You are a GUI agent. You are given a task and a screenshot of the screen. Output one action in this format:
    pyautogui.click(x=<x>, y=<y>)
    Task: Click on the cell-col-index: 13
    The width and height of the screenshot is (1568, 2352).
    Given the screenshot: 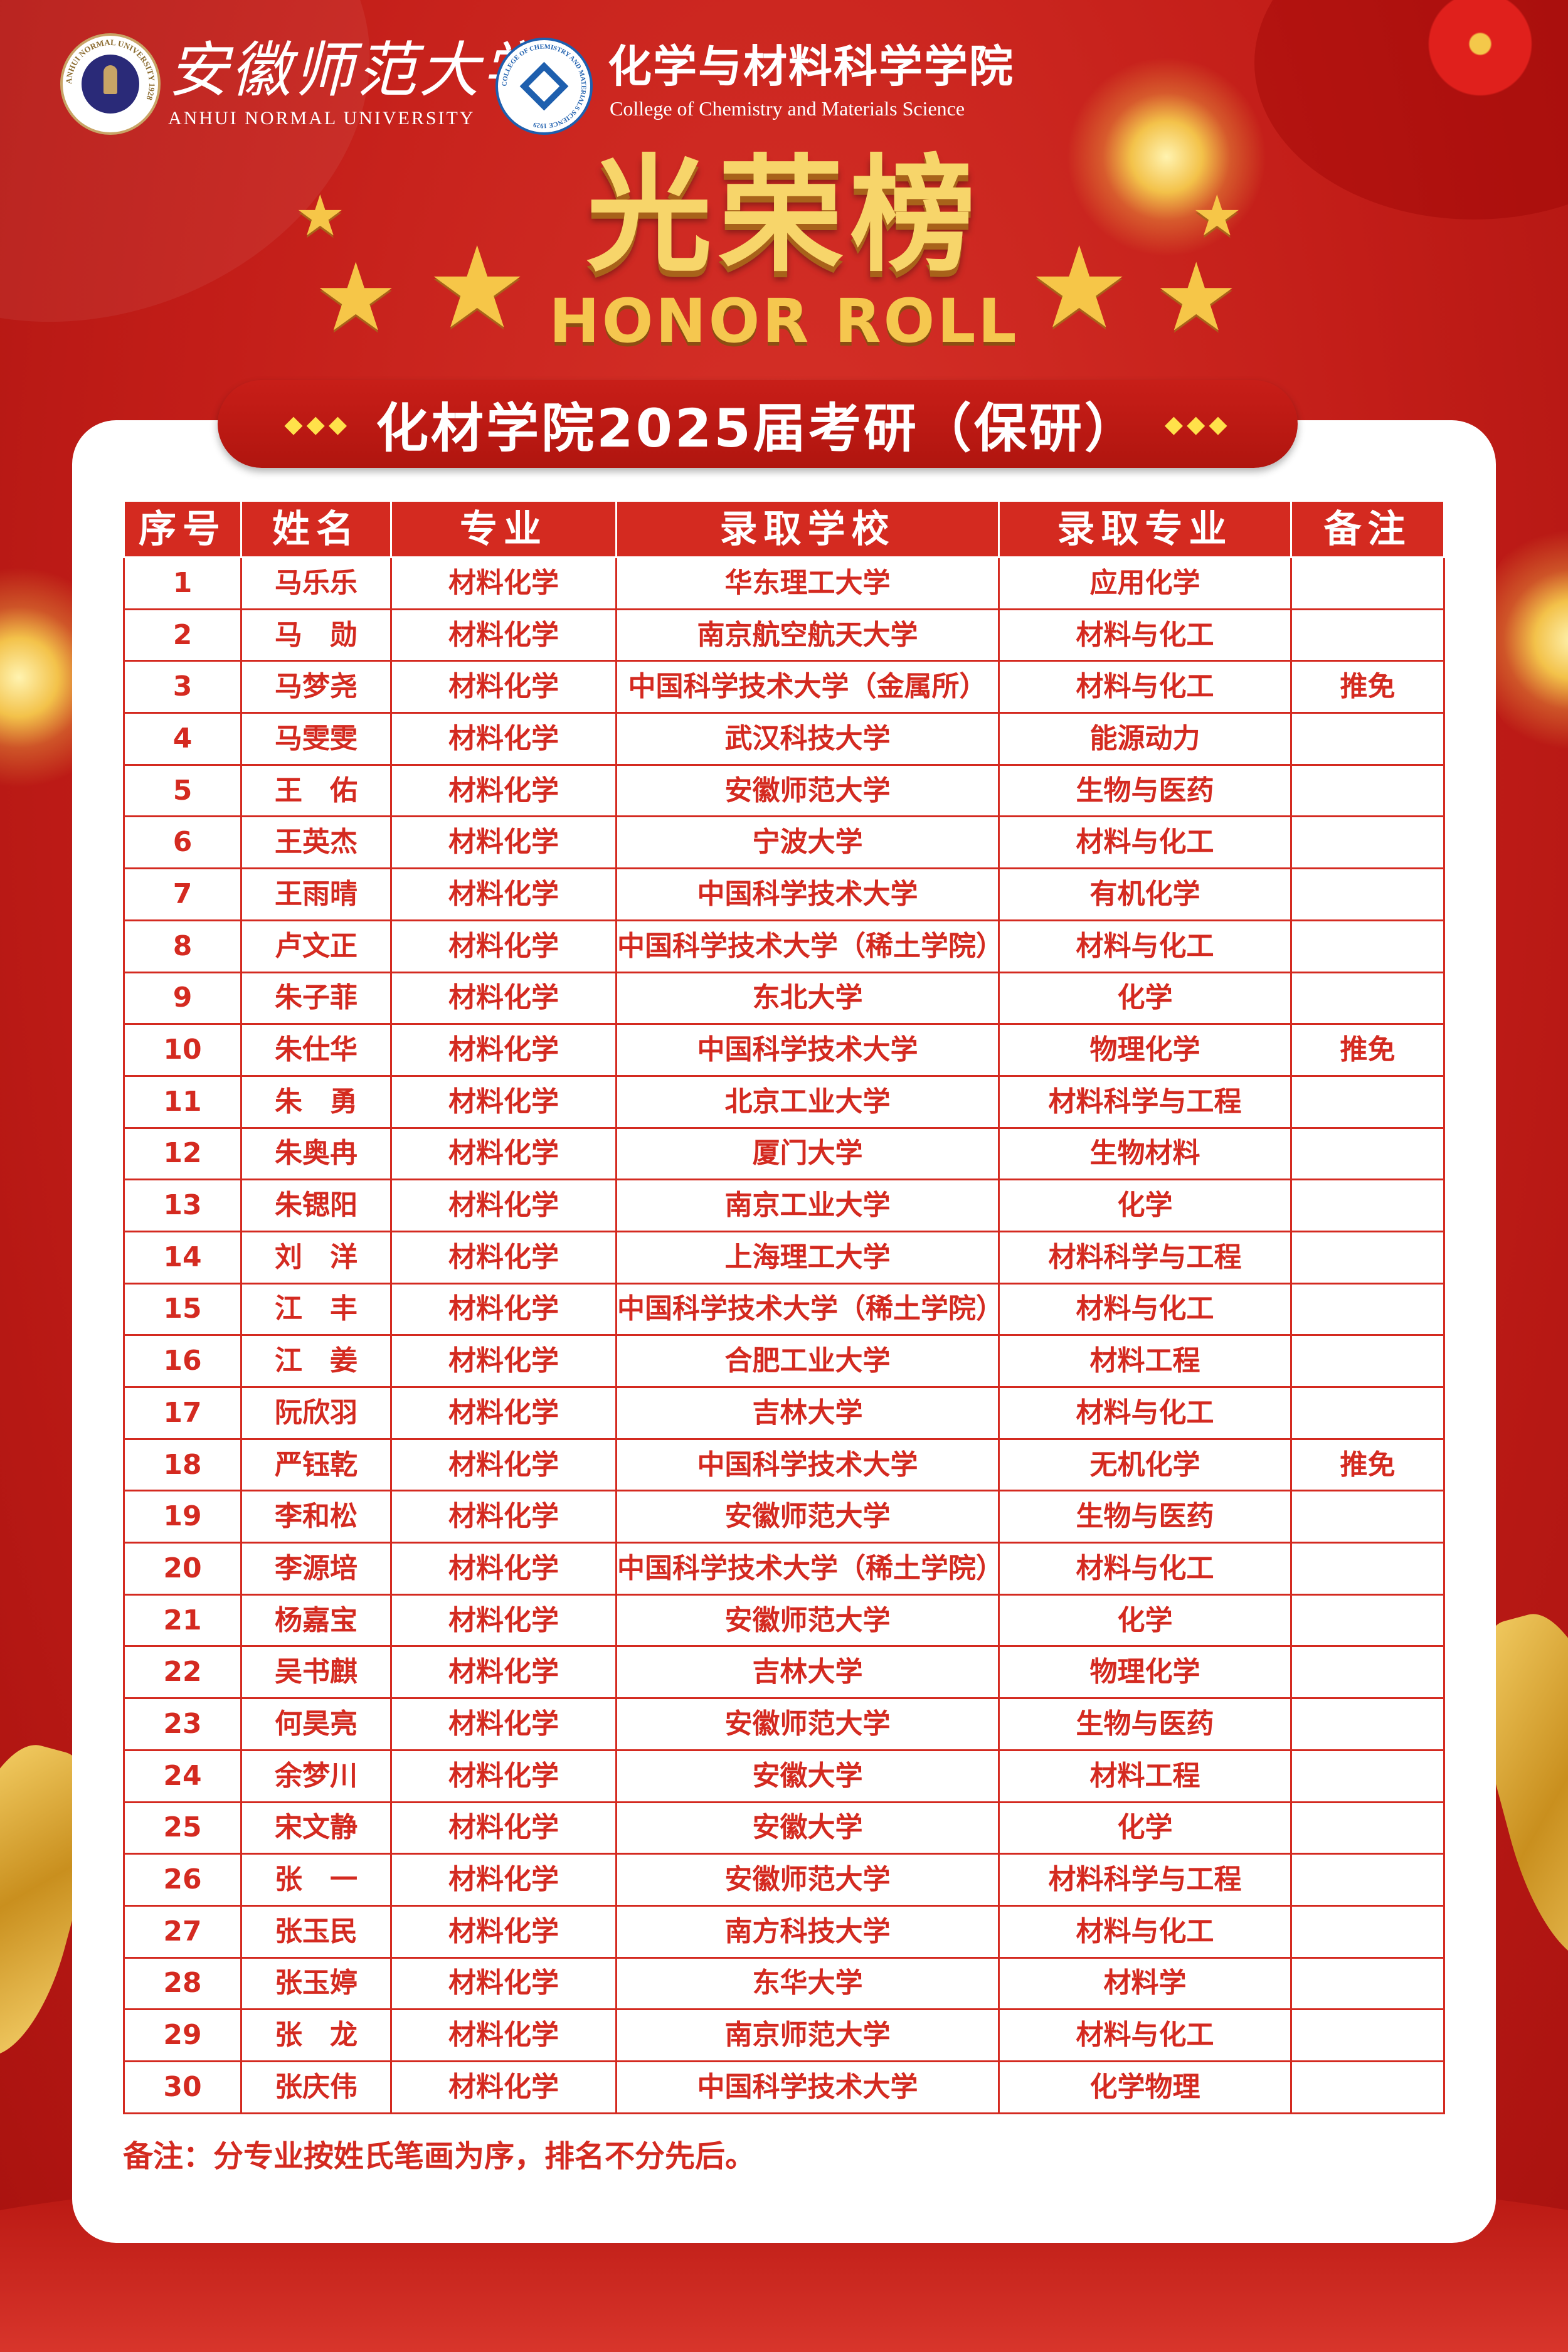 What is the action you would take?
    pyautogui.click(x=182, y=1205)
    